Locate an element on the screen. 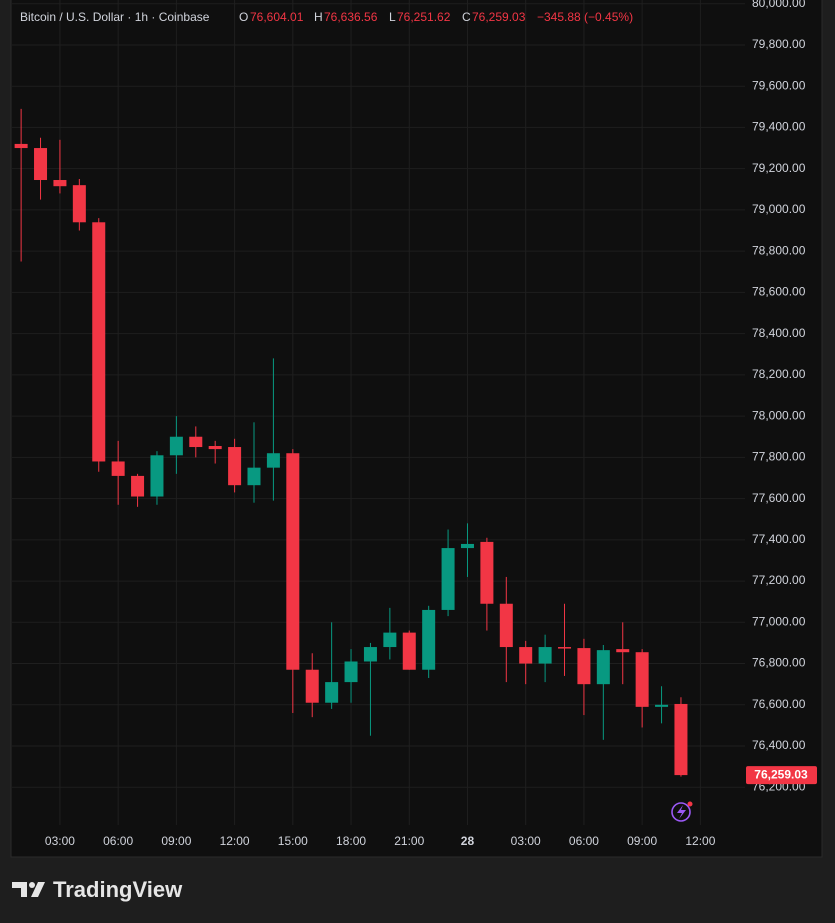  close-letter: C is located at coordinates (466, 17).